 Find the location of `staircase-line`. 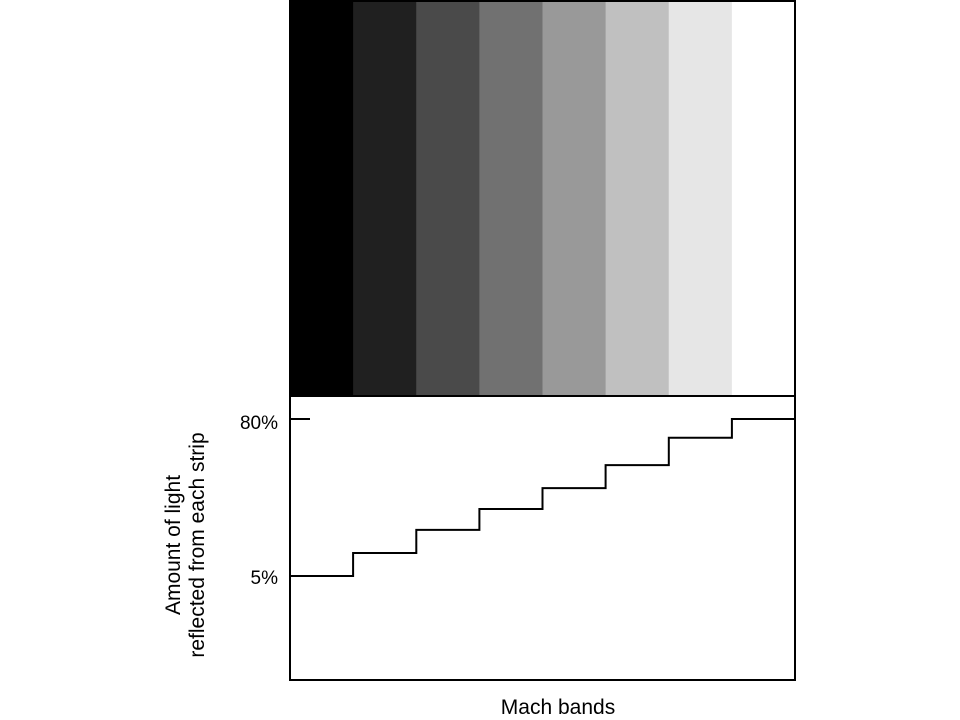

staircase-line is located at coordinates (542, 497).